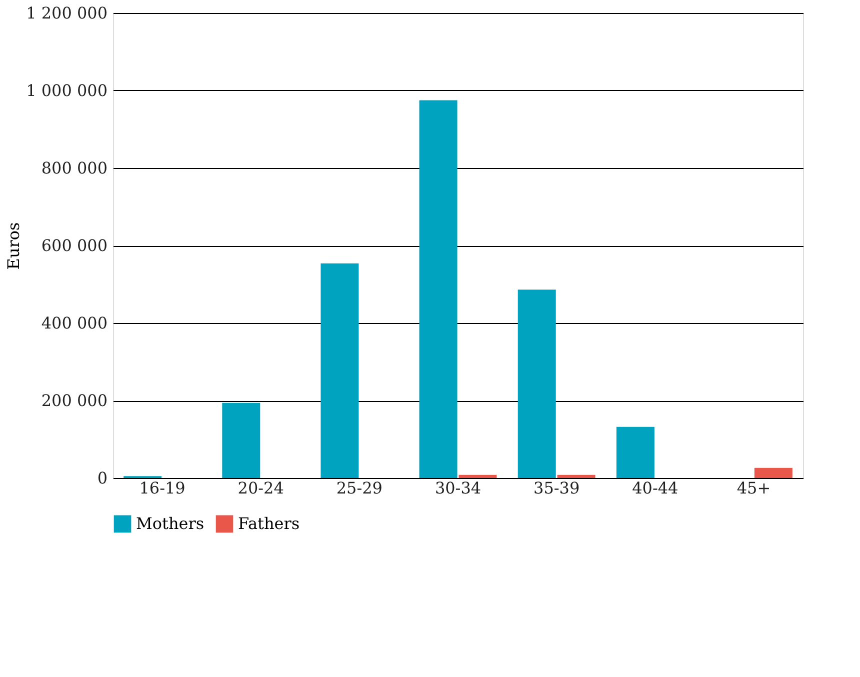 The height and width of the screenshot is (677, 860). I want to click on x-tick-label: 40-44, so click(655, 488).